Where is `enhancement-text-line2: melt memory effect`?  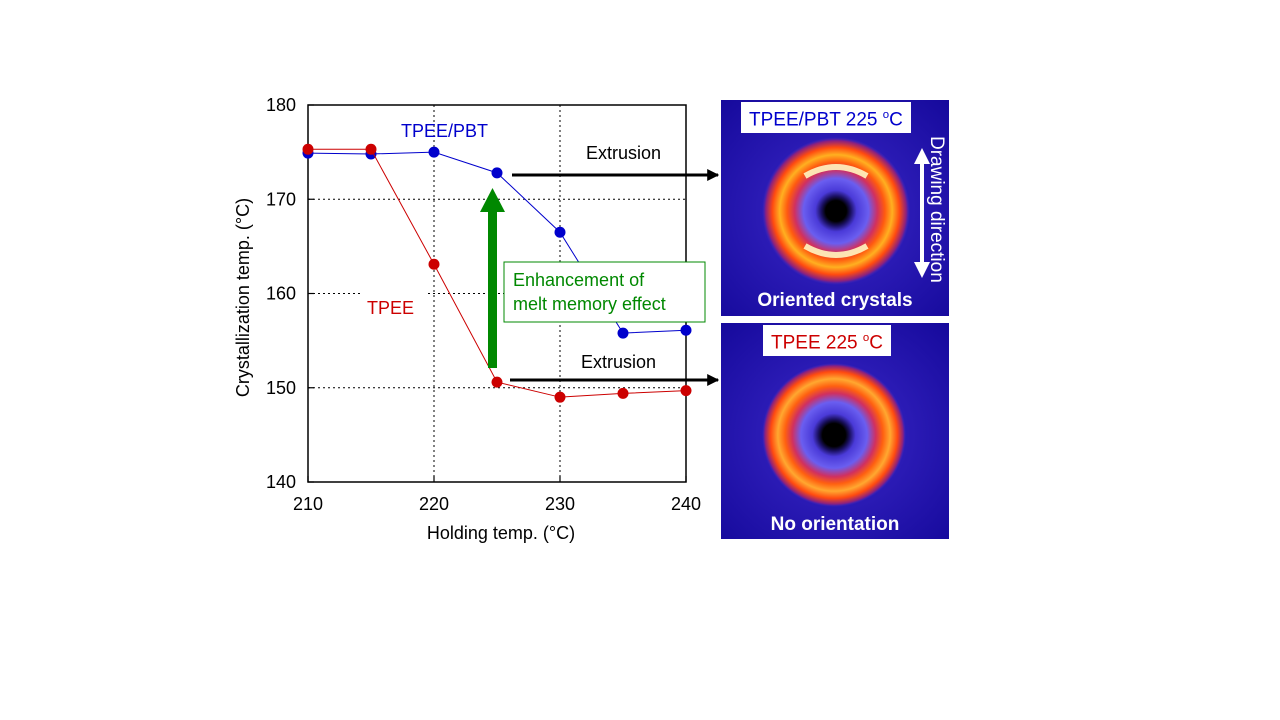
enhancement-text-line2: melt memory effect is located at coordinates (589, 304).